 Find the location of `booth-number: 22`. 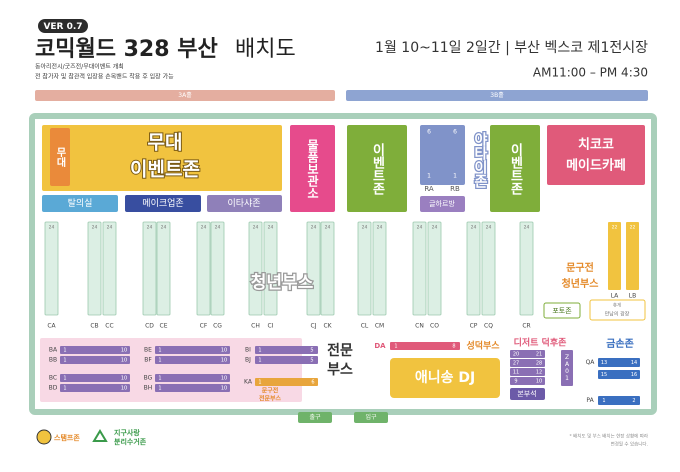

booth-number: 22 is located at coordinates (615, 228).